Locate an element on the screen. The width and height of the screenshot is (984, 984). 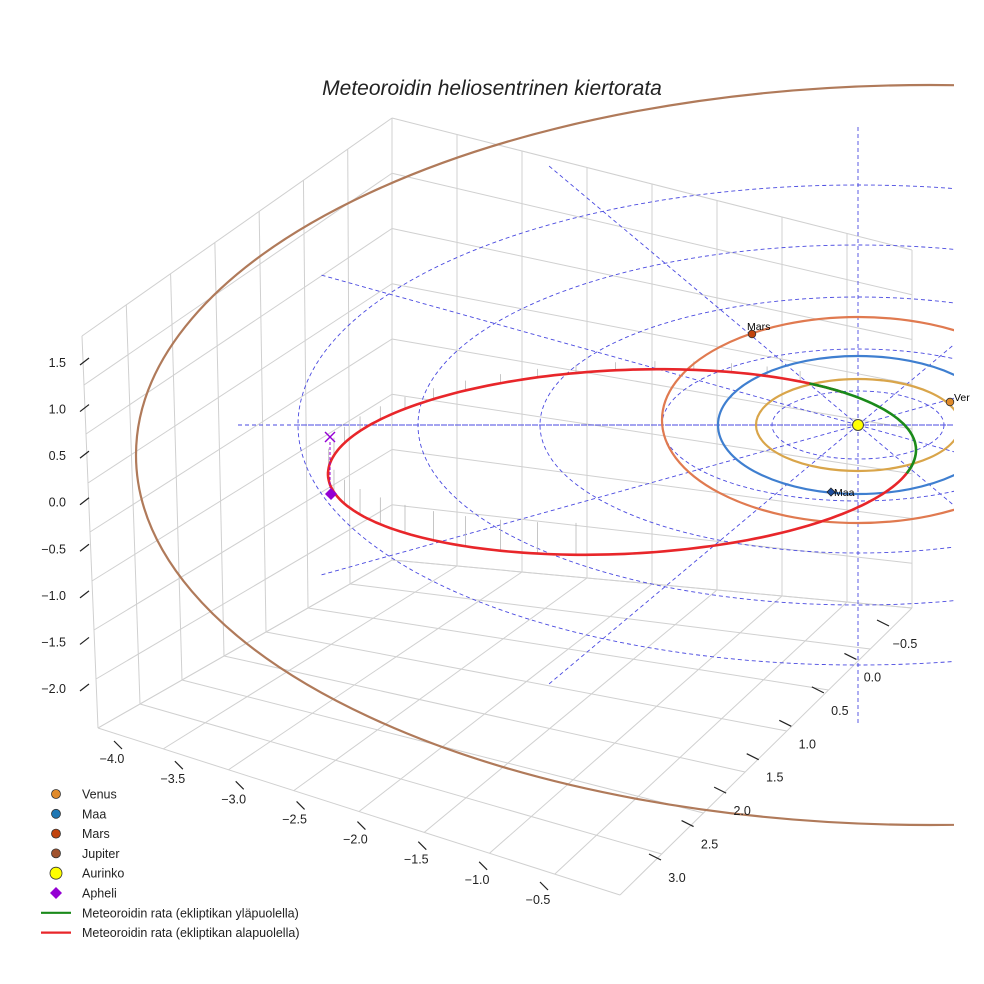
meteoroid-orbit is located at coordinates (622, 462).